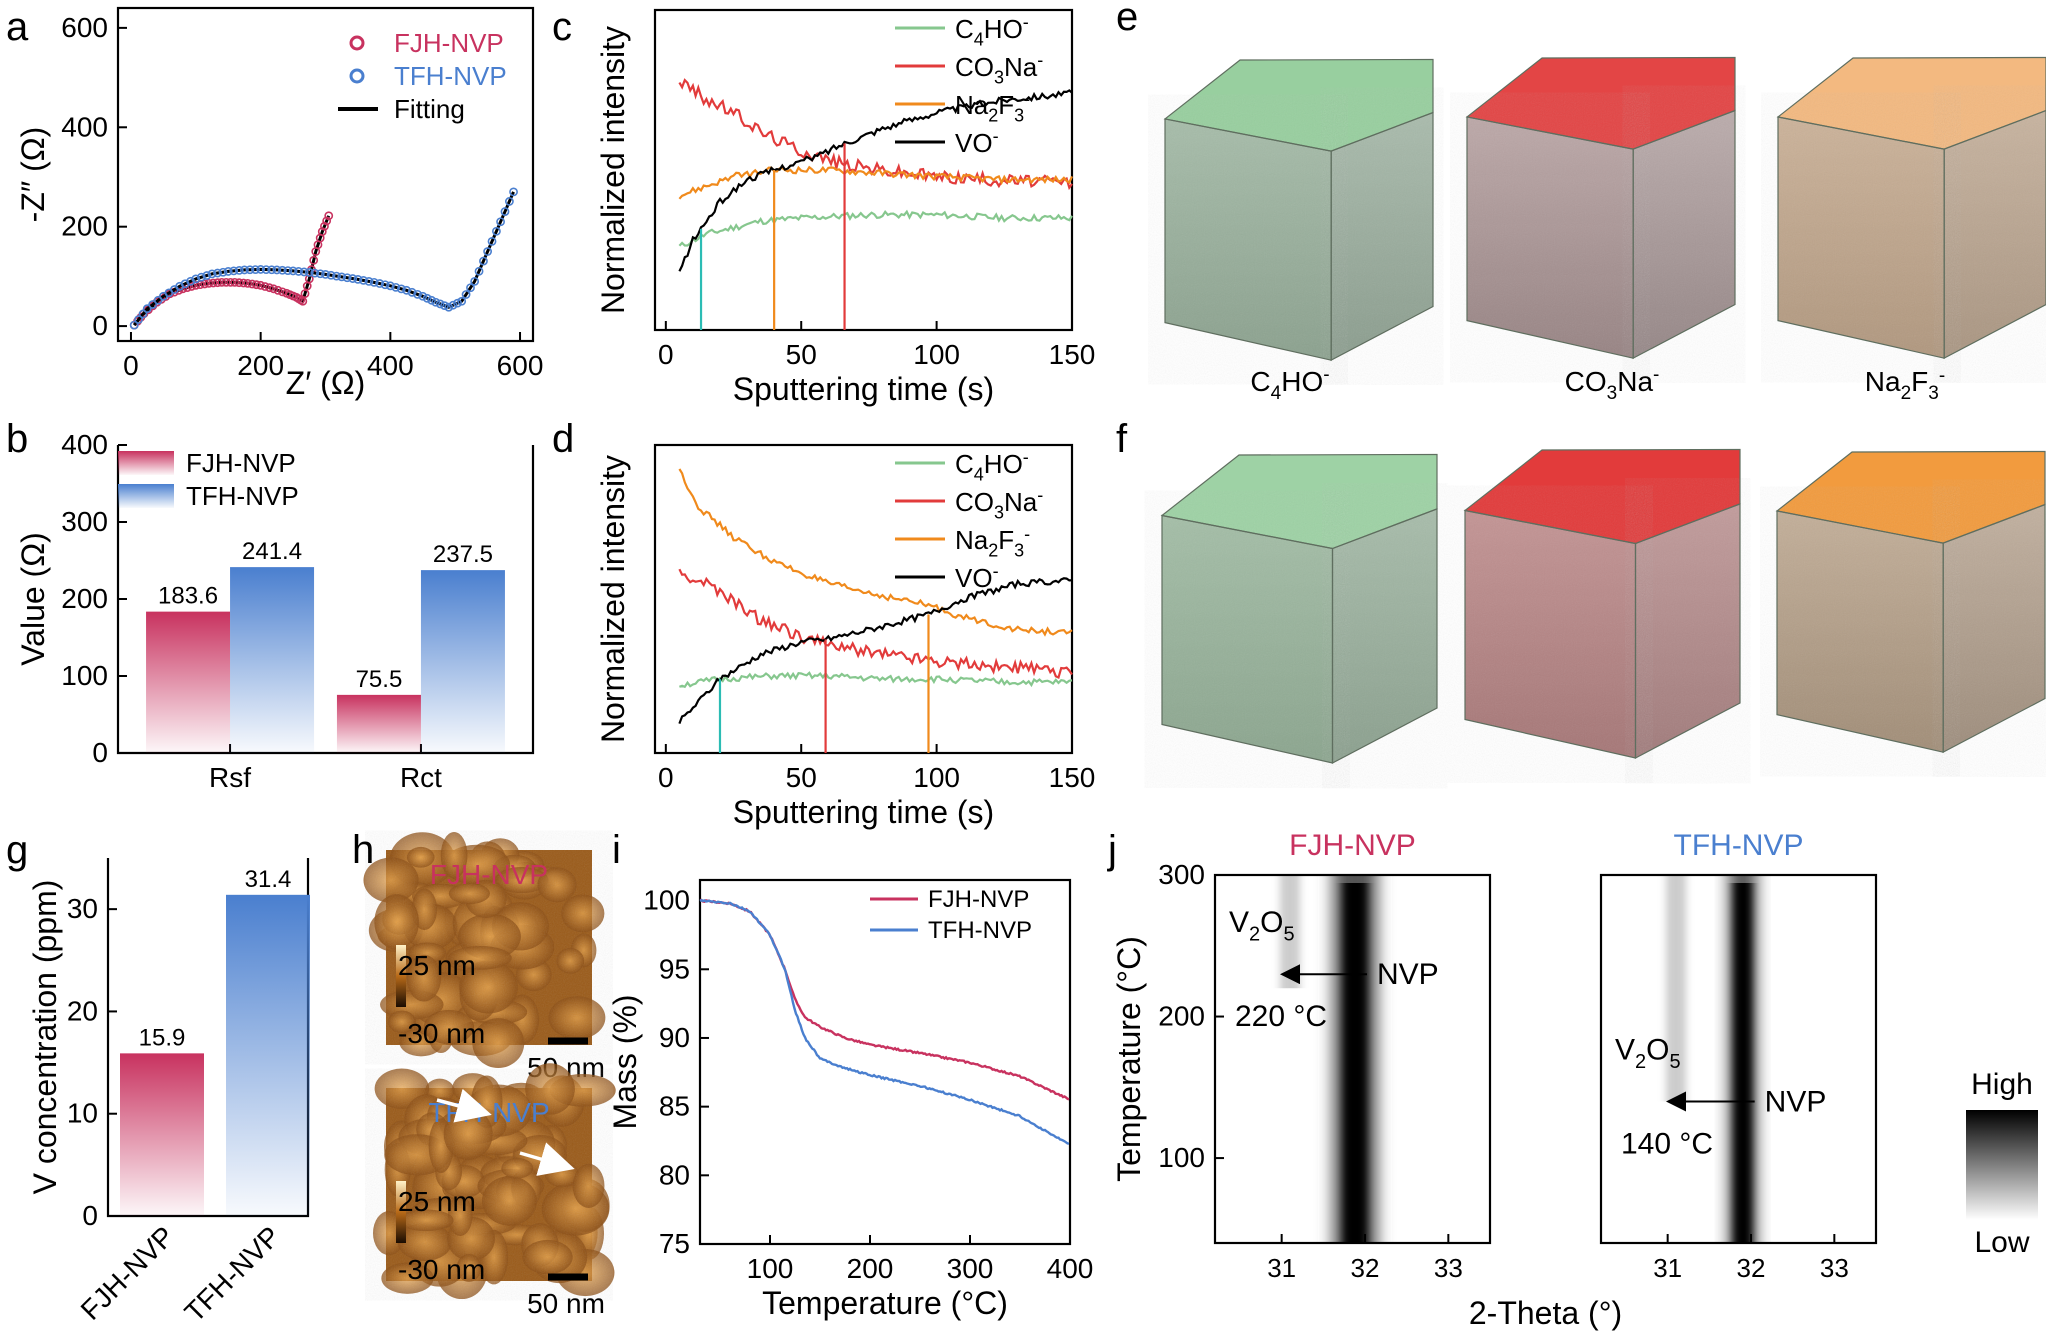  I want to click on afm-scalebar-label: 50 nm, so click(566, 1303).